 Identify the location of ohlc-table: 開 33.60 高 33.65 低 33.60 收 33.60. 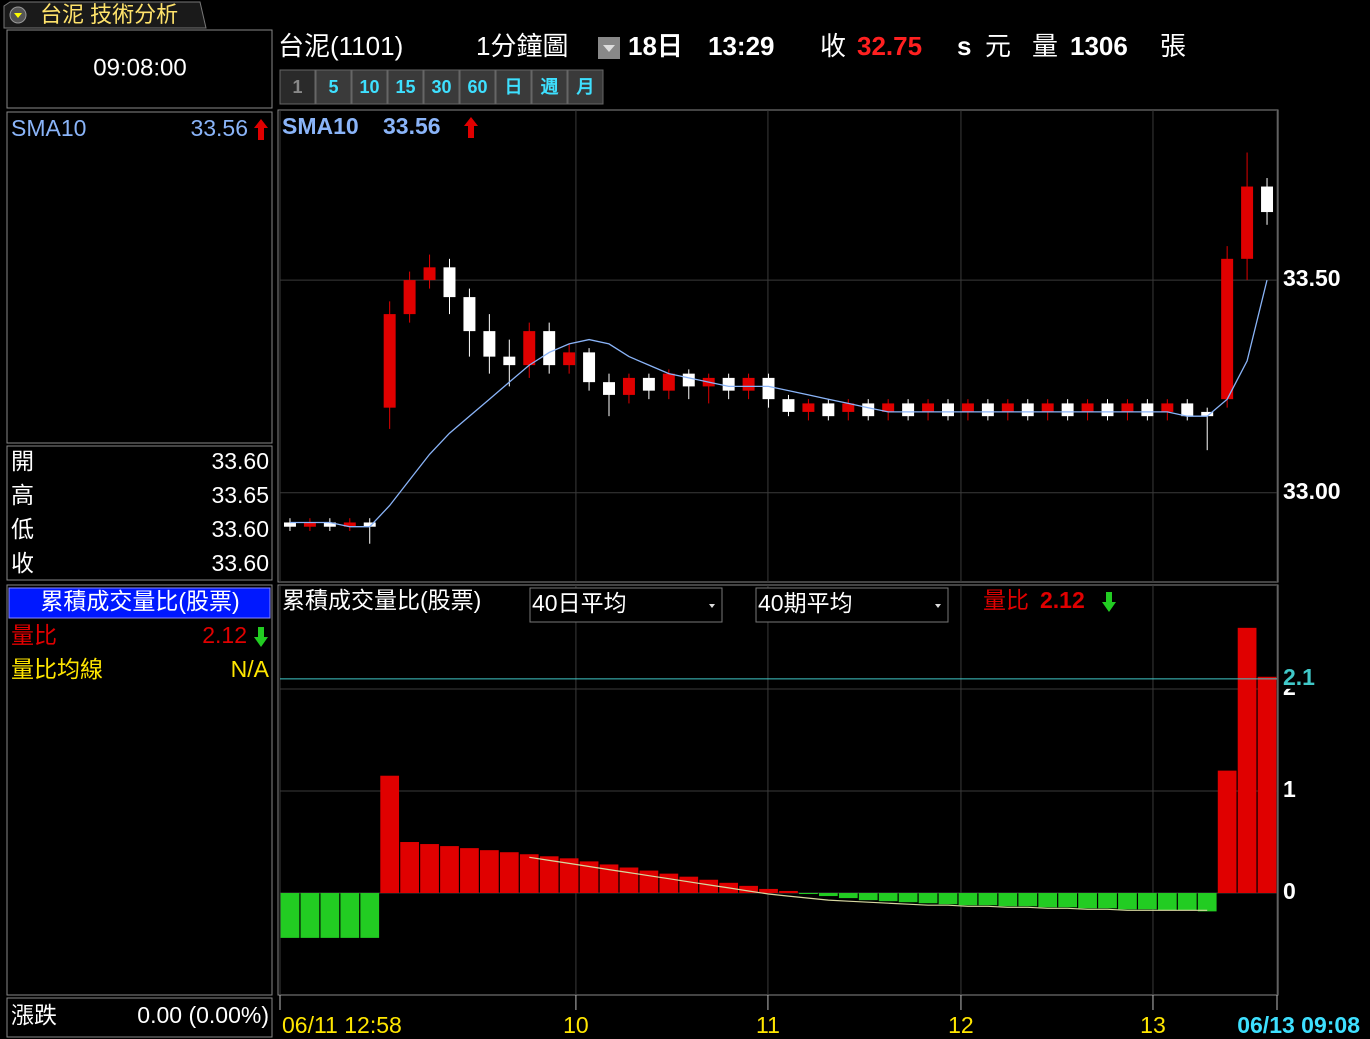
(140, 512).